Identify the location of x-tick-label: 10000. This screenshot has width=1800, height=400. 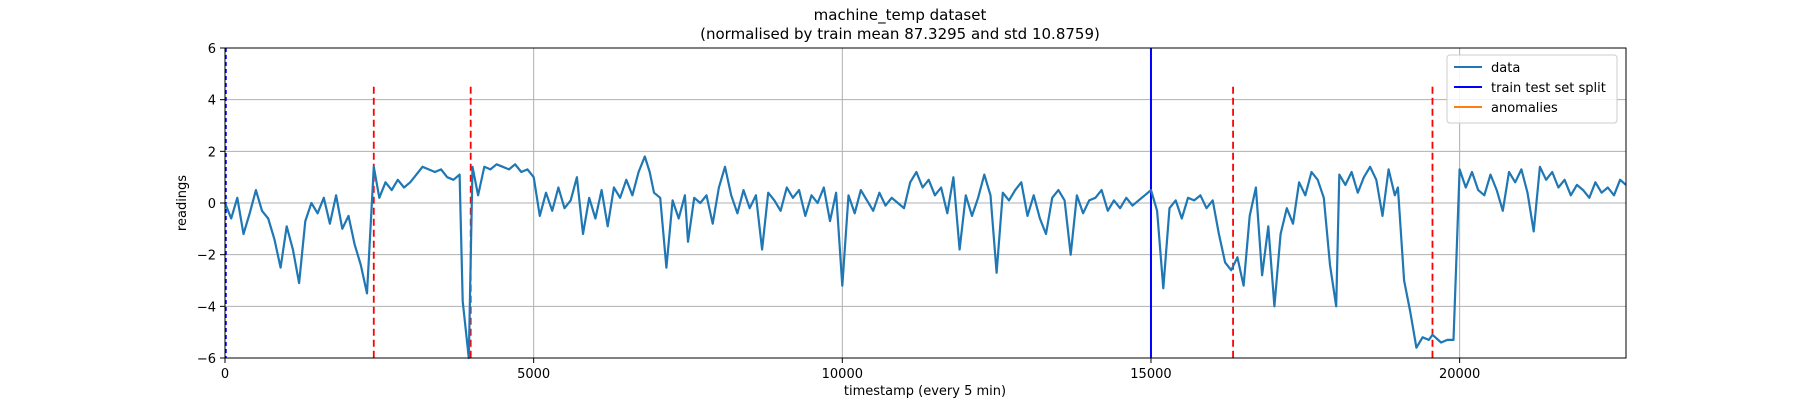
(842, 374).